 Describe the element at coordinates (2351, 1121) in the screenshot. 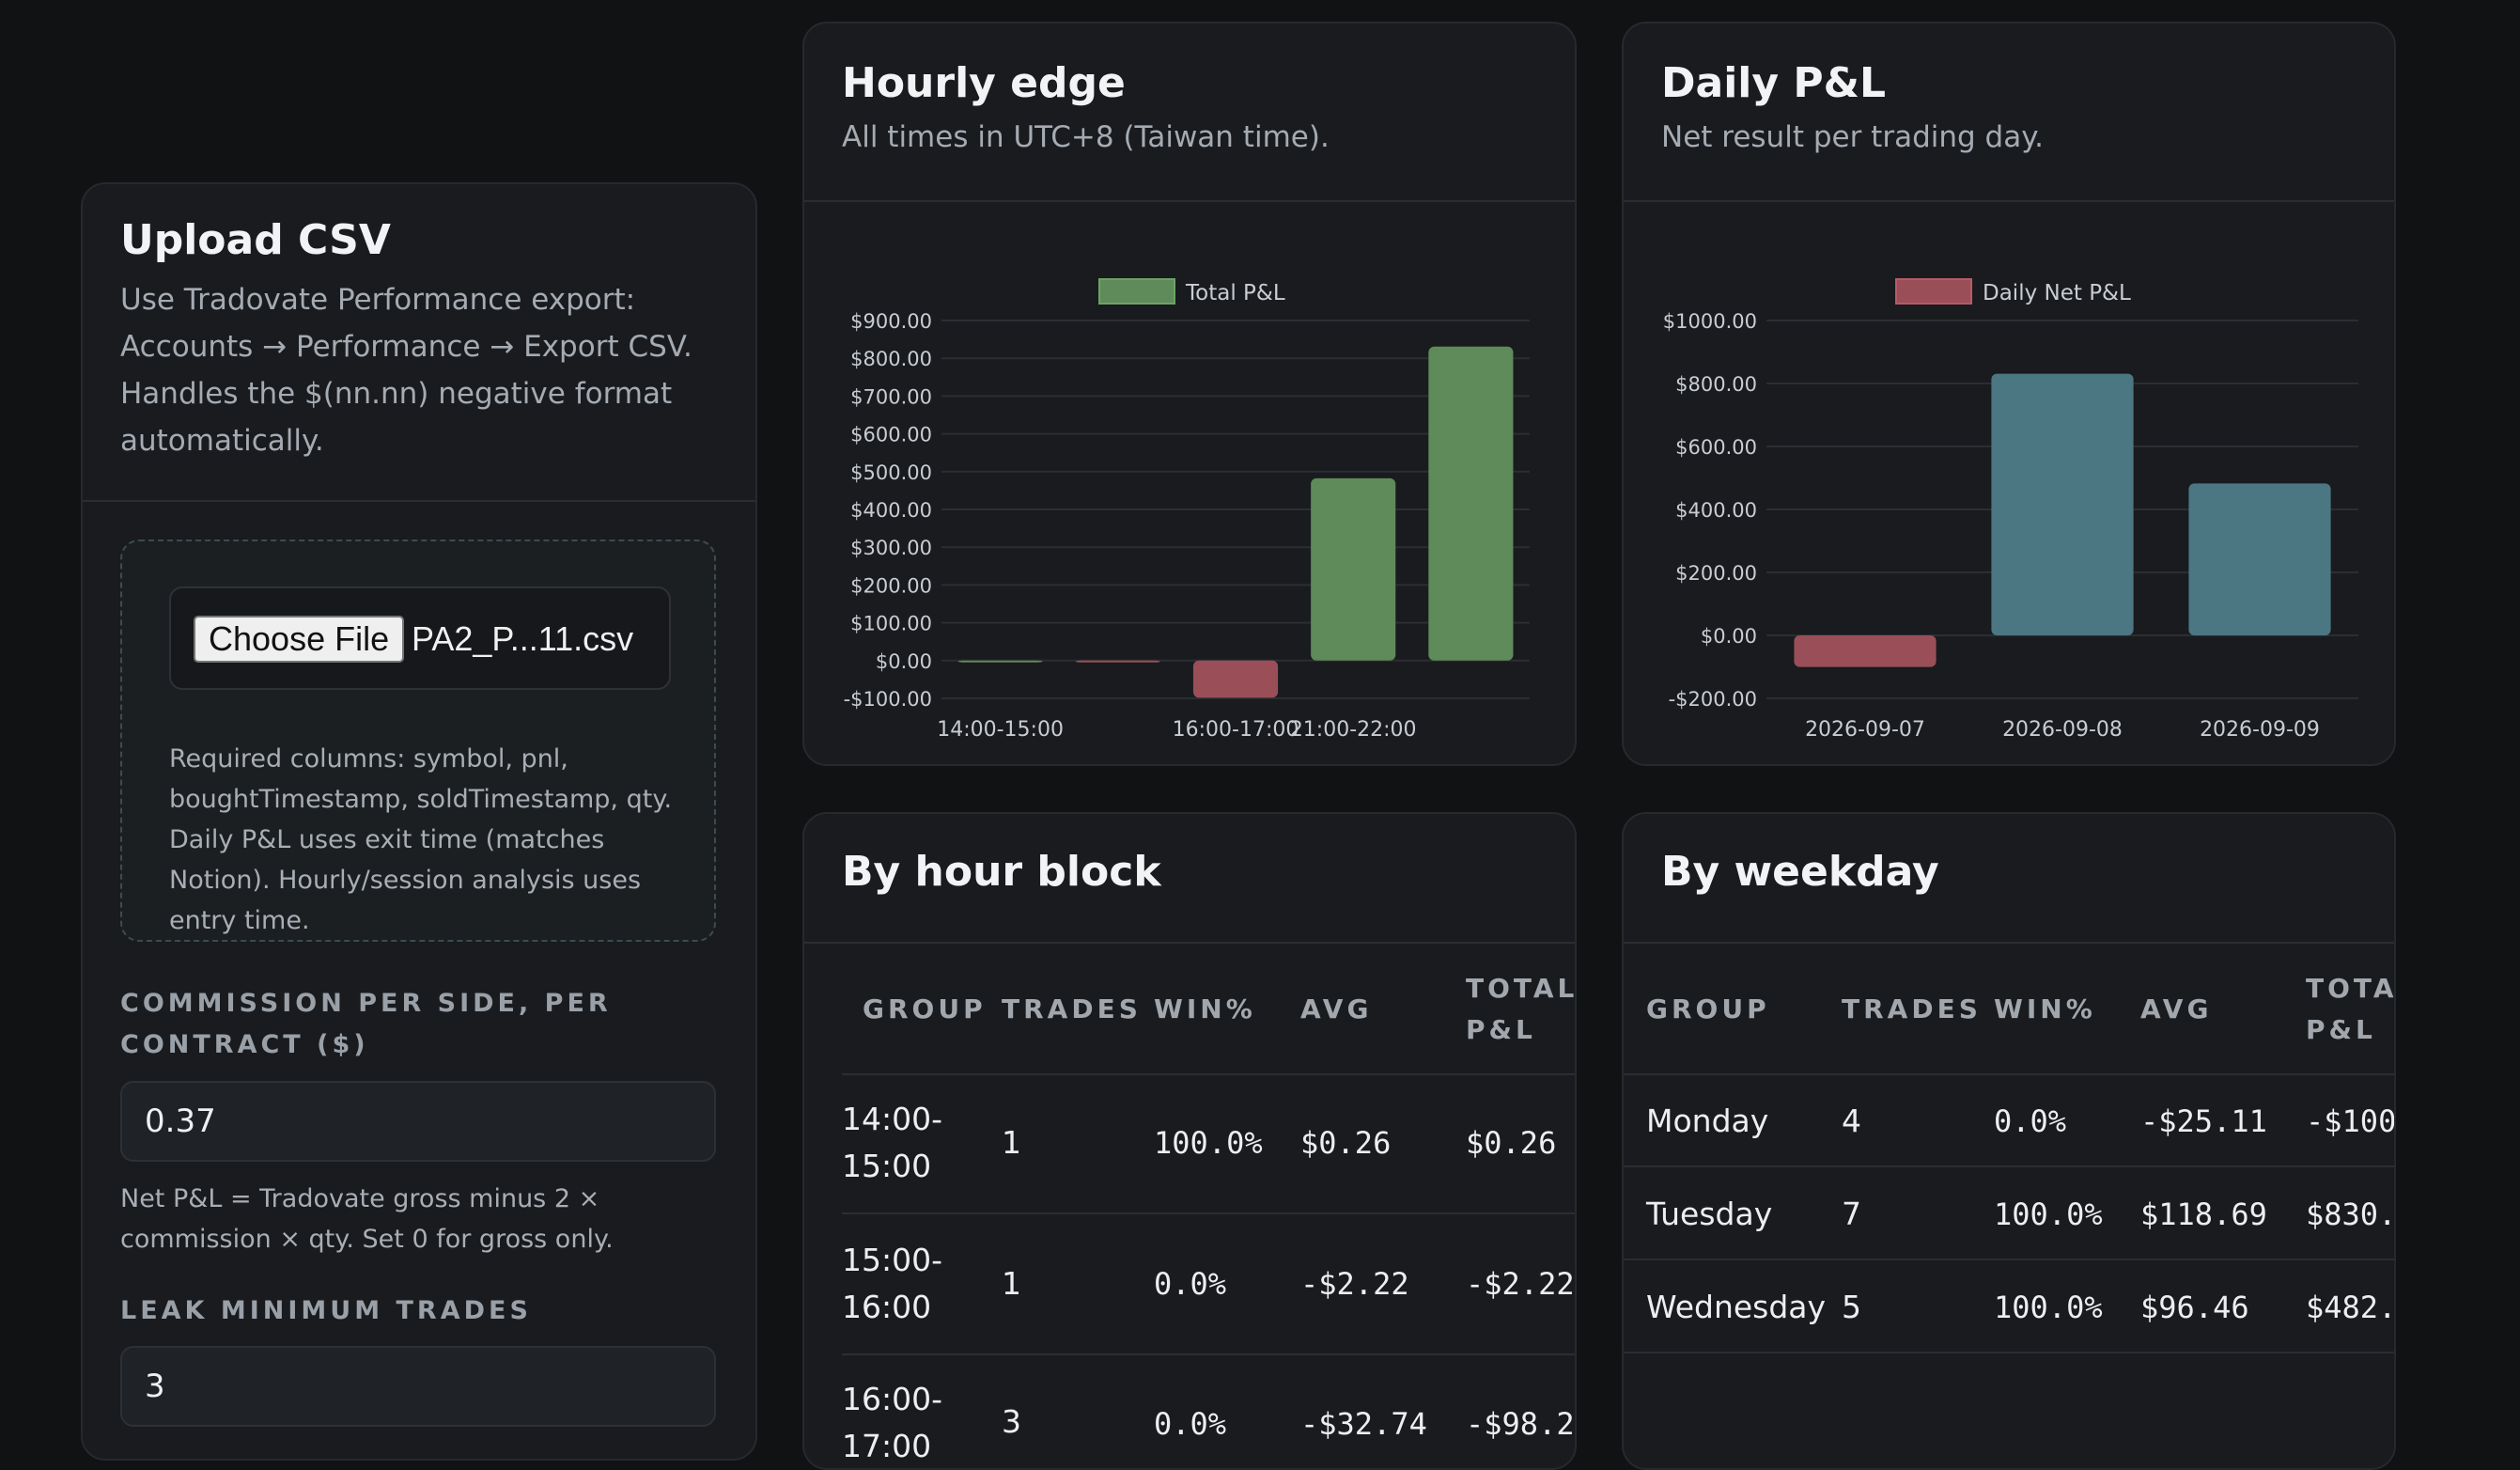

I see `cell-total: -$100` at that location.